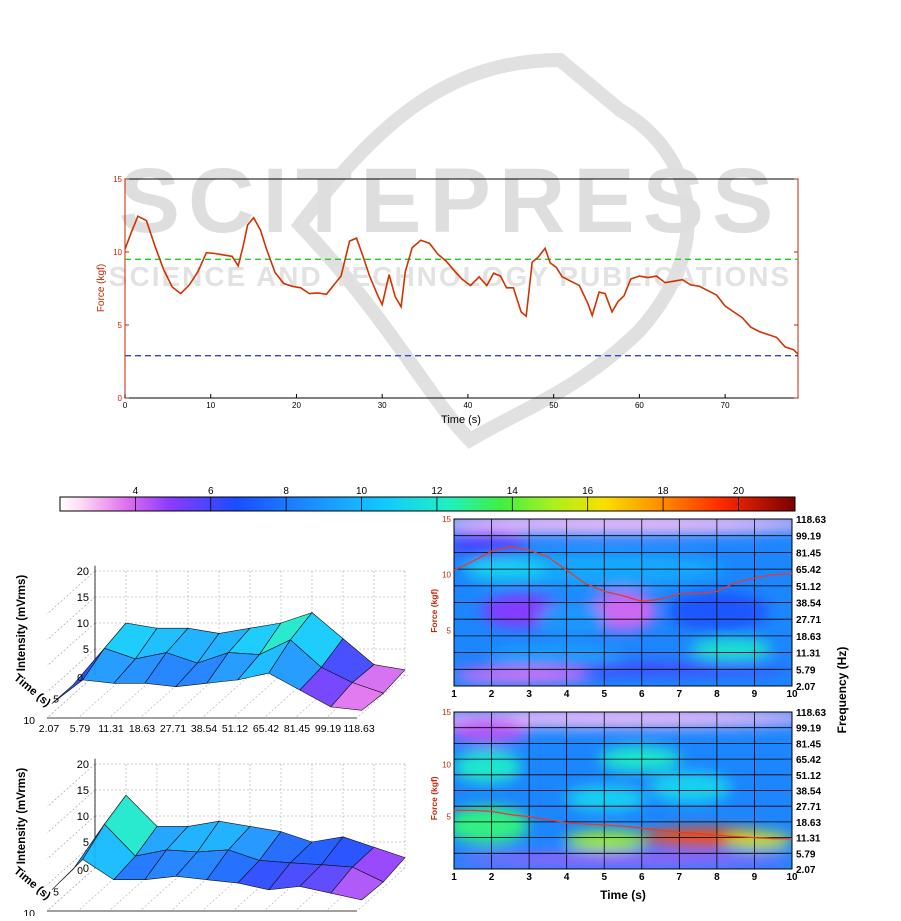  Describe the element at coordinates (136, 491) in the screenshot. I see `colorbar-tick-label: 4` at that location.